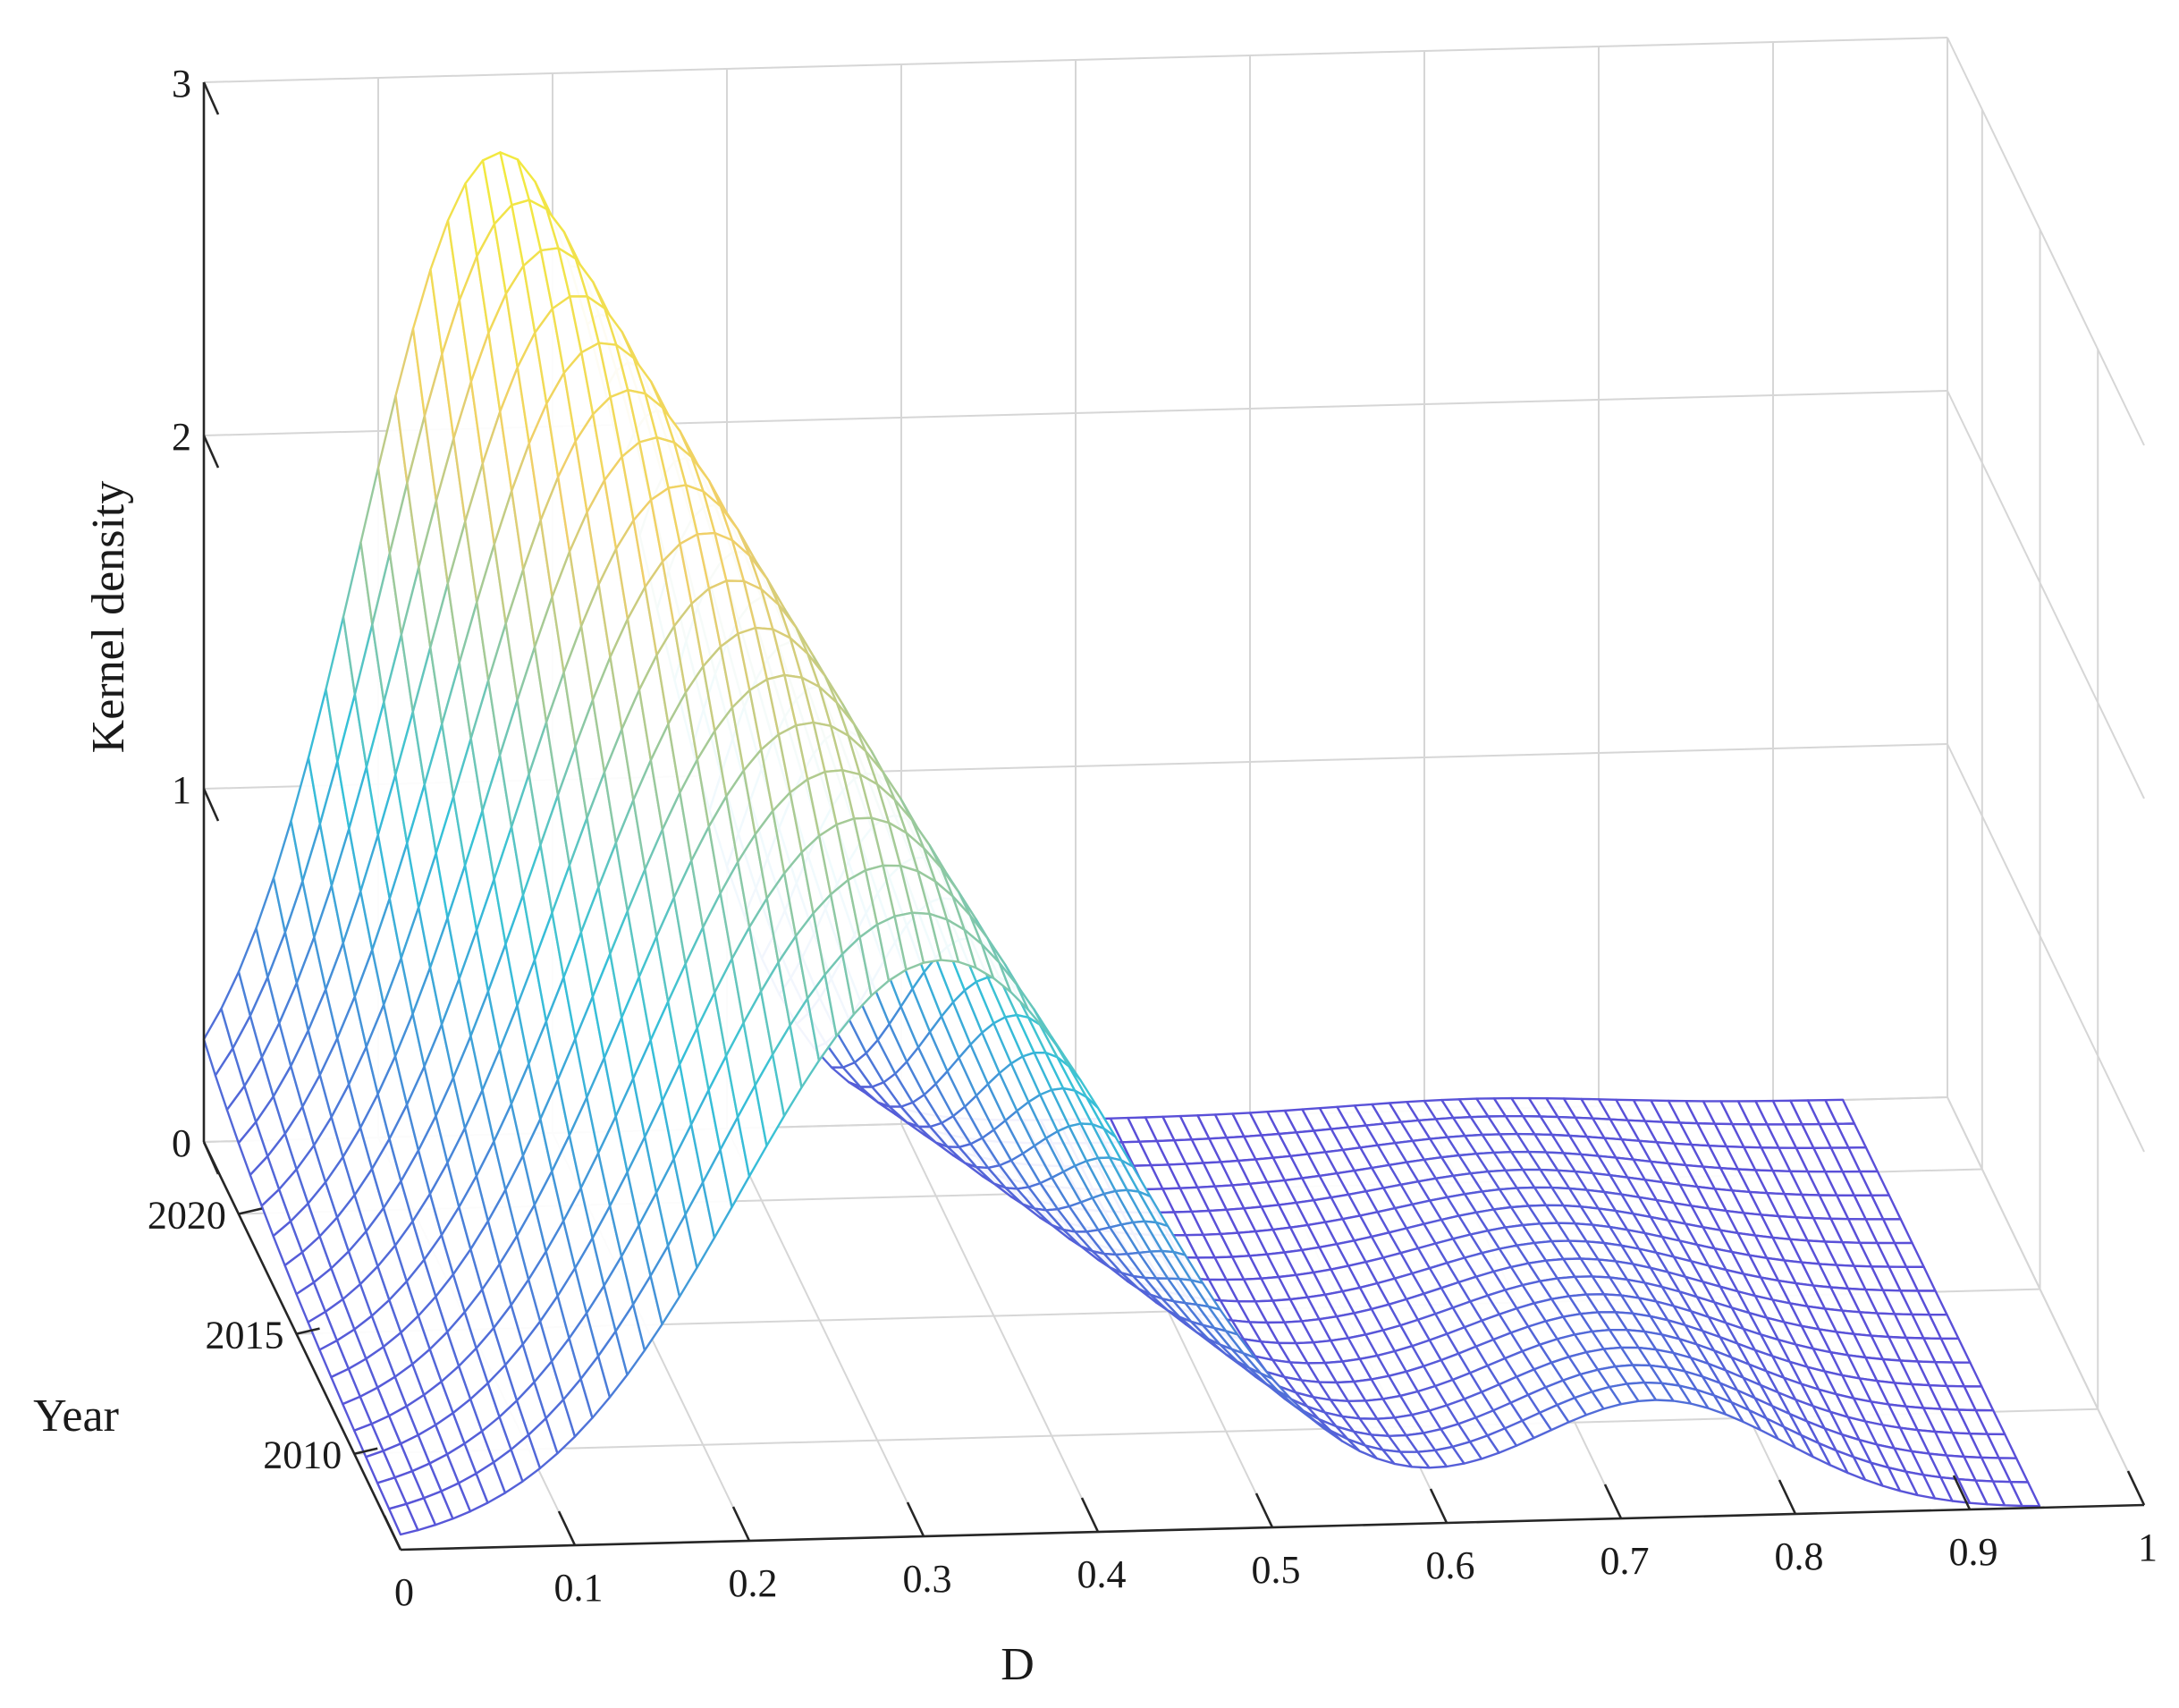 This screenshot has height=1708, width=2179. I want to click on x-tick-label: 0, so click(404, 1592).